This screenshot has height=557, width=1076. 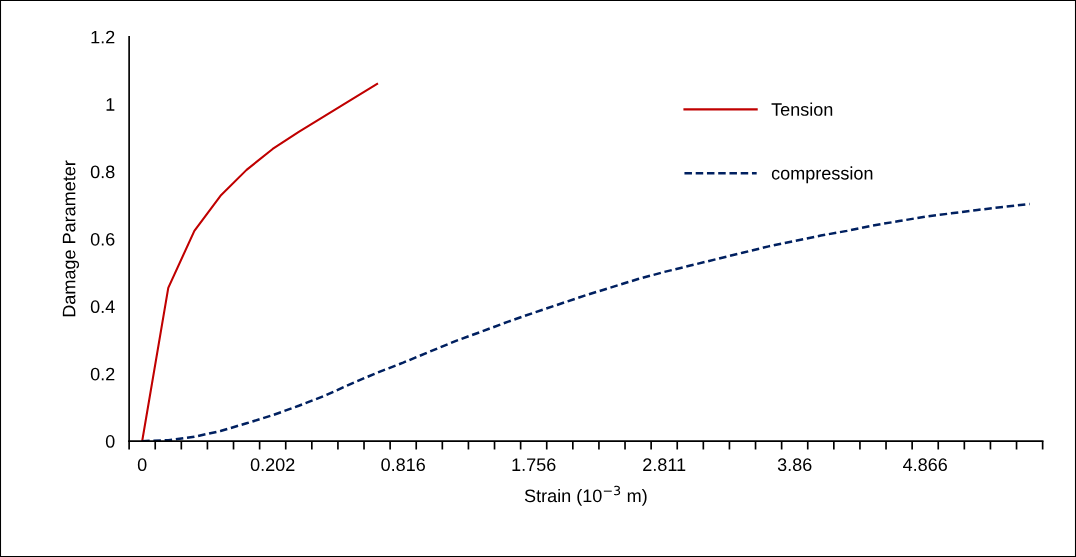 What do you see at coordinates (71, 238) in the screenshot?
I see `y-axis-title: Damage Parameter` at bounding box center [71, 238].